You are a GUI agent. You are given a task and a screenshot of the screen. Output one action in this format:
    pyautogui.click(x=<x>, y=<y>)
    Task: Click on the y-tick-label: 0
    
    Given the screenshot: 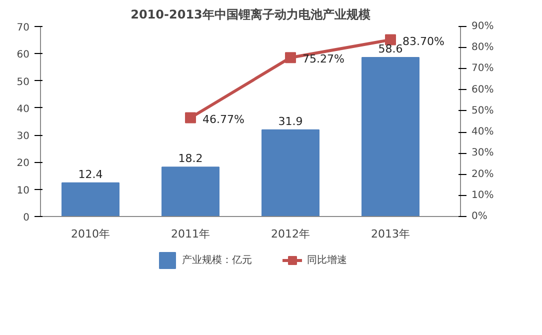 What is the action you would take?
    pyautogui.click(x=26, y=218)
    